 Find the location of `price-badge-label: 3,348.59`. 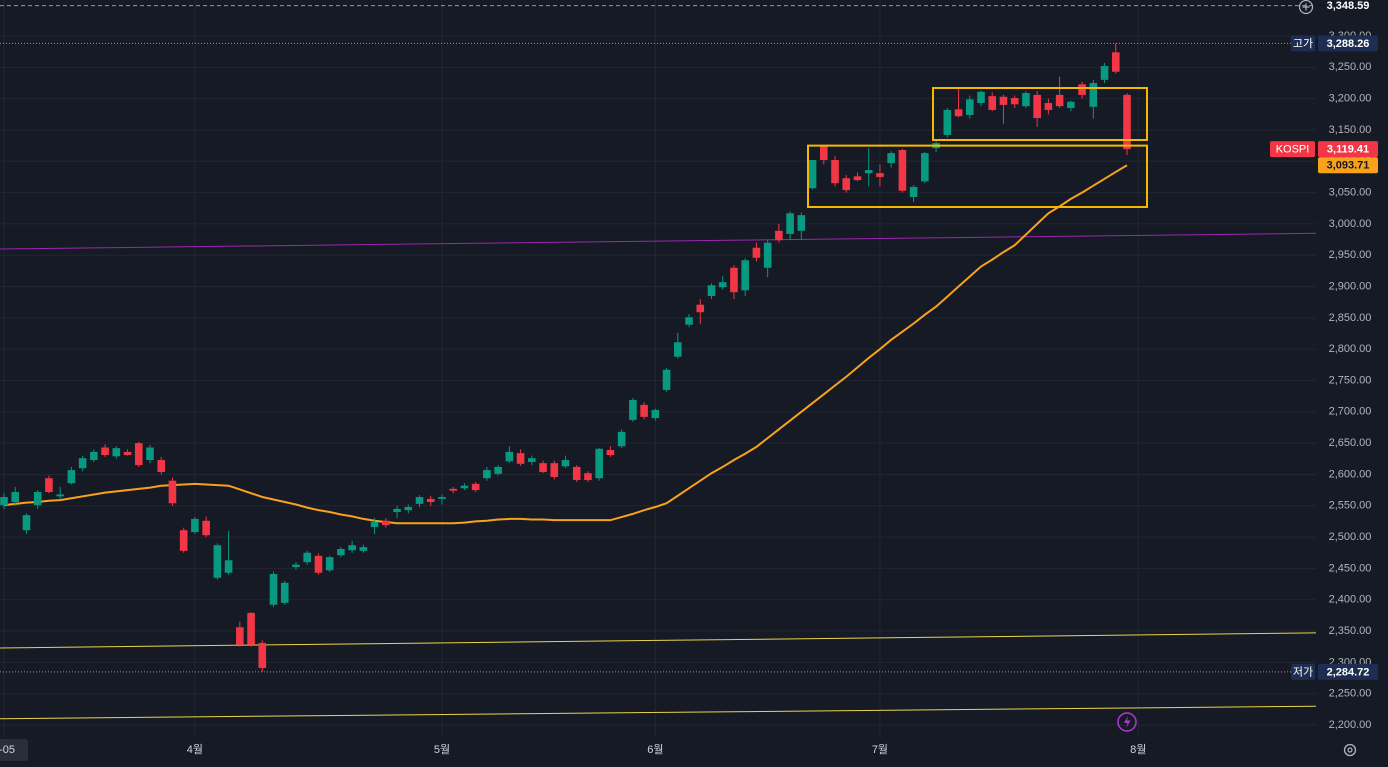

price-badge-label: 3,348.59 is located at coordinates (1348, 6).